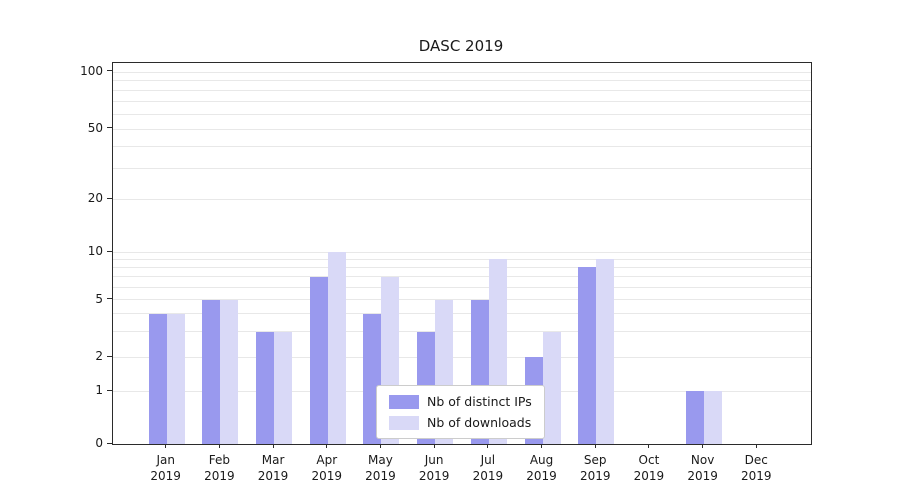 Image resolution: width=900 pixels, height=500 pixels. Describe the element at coordinates (219, 476) in the screenshot. I see `x-tick-label-year-feb: 2019` at that location.